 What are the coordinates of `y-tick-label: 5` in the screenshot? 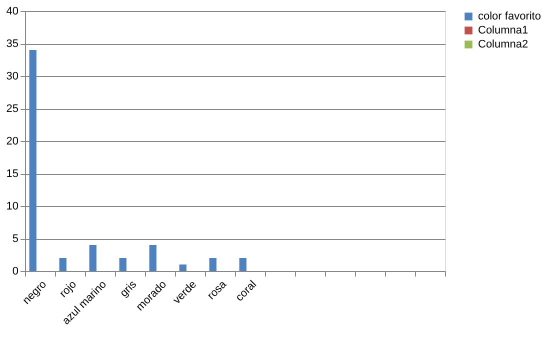 It's located at (15, 239).